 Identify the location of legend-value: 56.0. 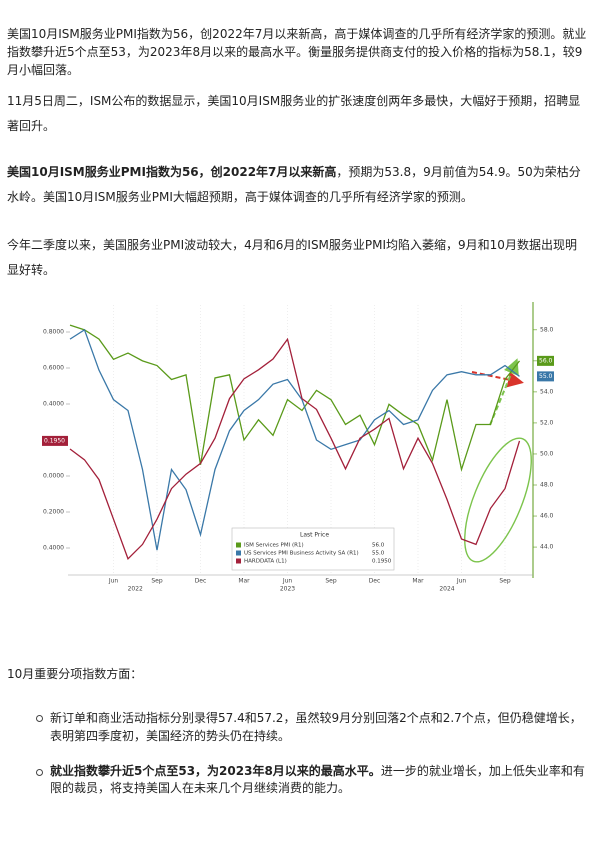
(378, 546).